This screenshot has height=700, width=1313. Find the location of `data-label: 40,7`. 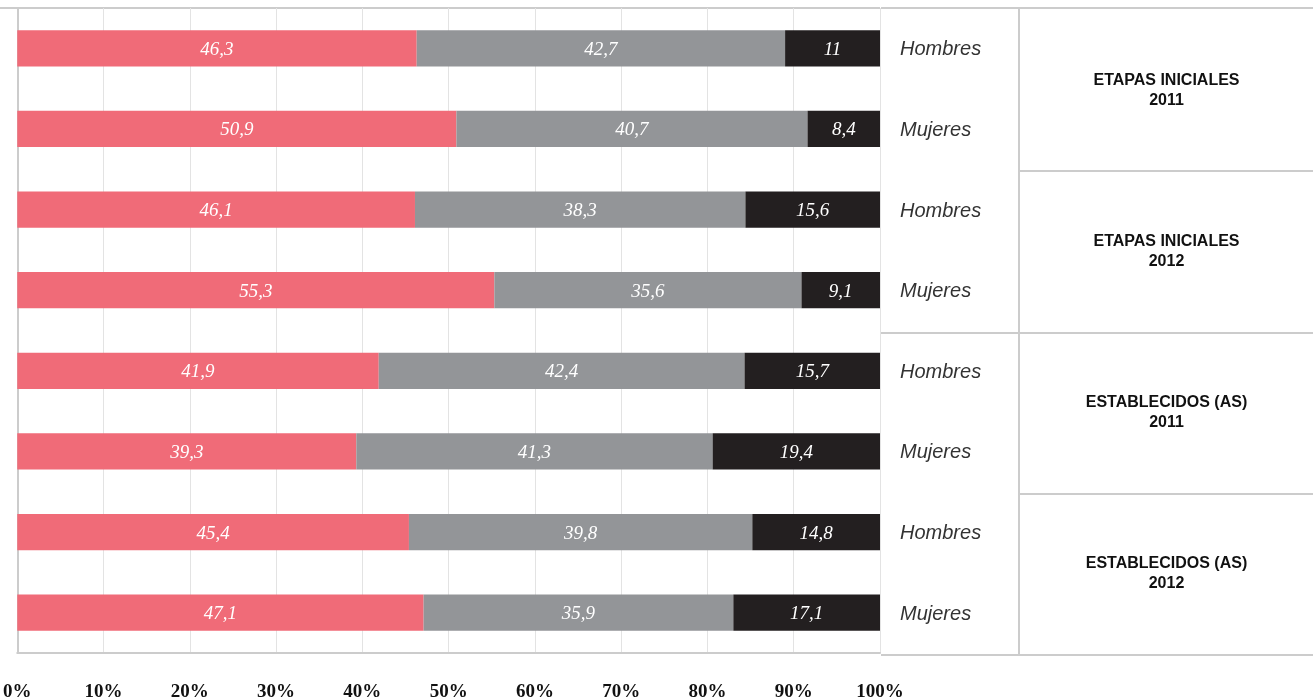

data-label: 40,7 is located at coordinates (633, 129).